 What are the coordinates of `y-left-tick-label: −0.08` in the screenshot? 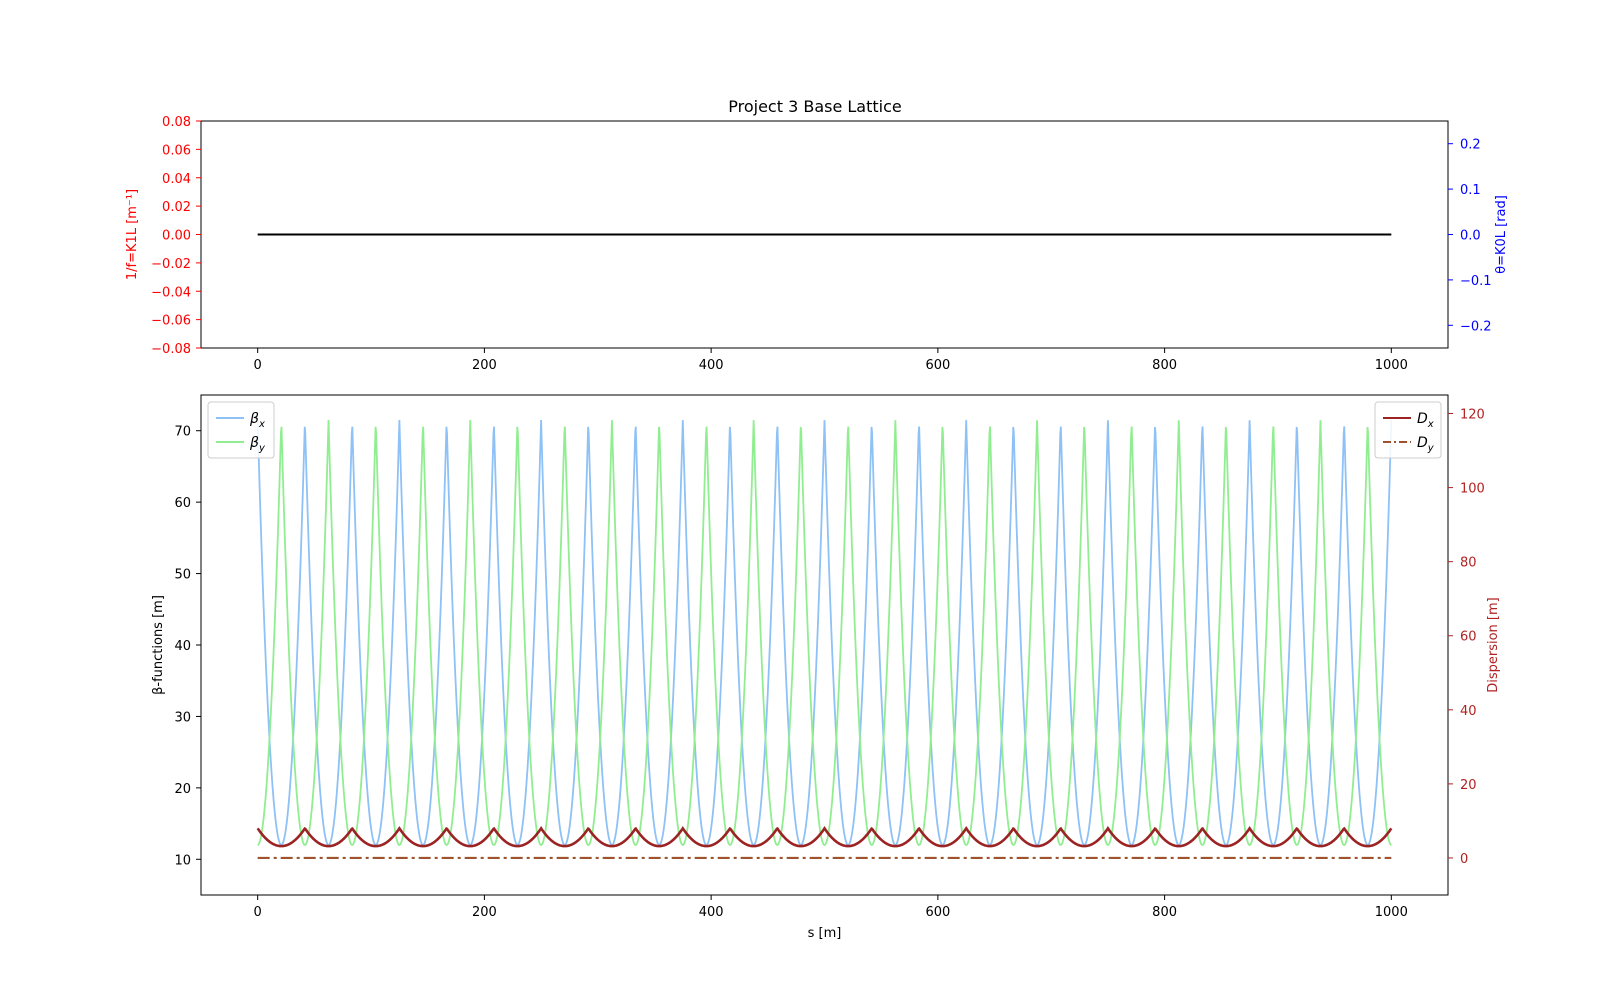 It's located at (171, 349).